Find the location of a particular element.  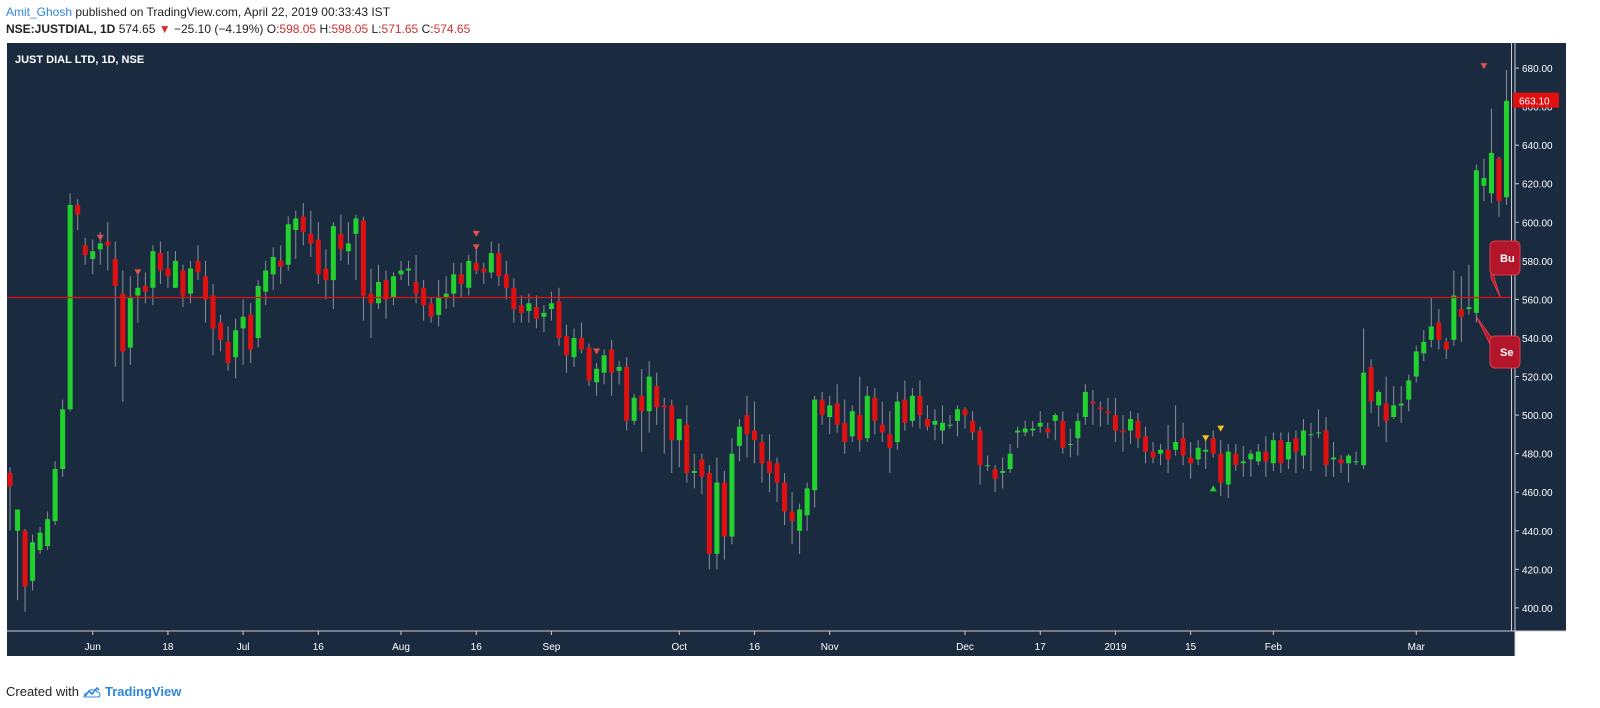

buy-callout is located at coordinates (1505, 258).